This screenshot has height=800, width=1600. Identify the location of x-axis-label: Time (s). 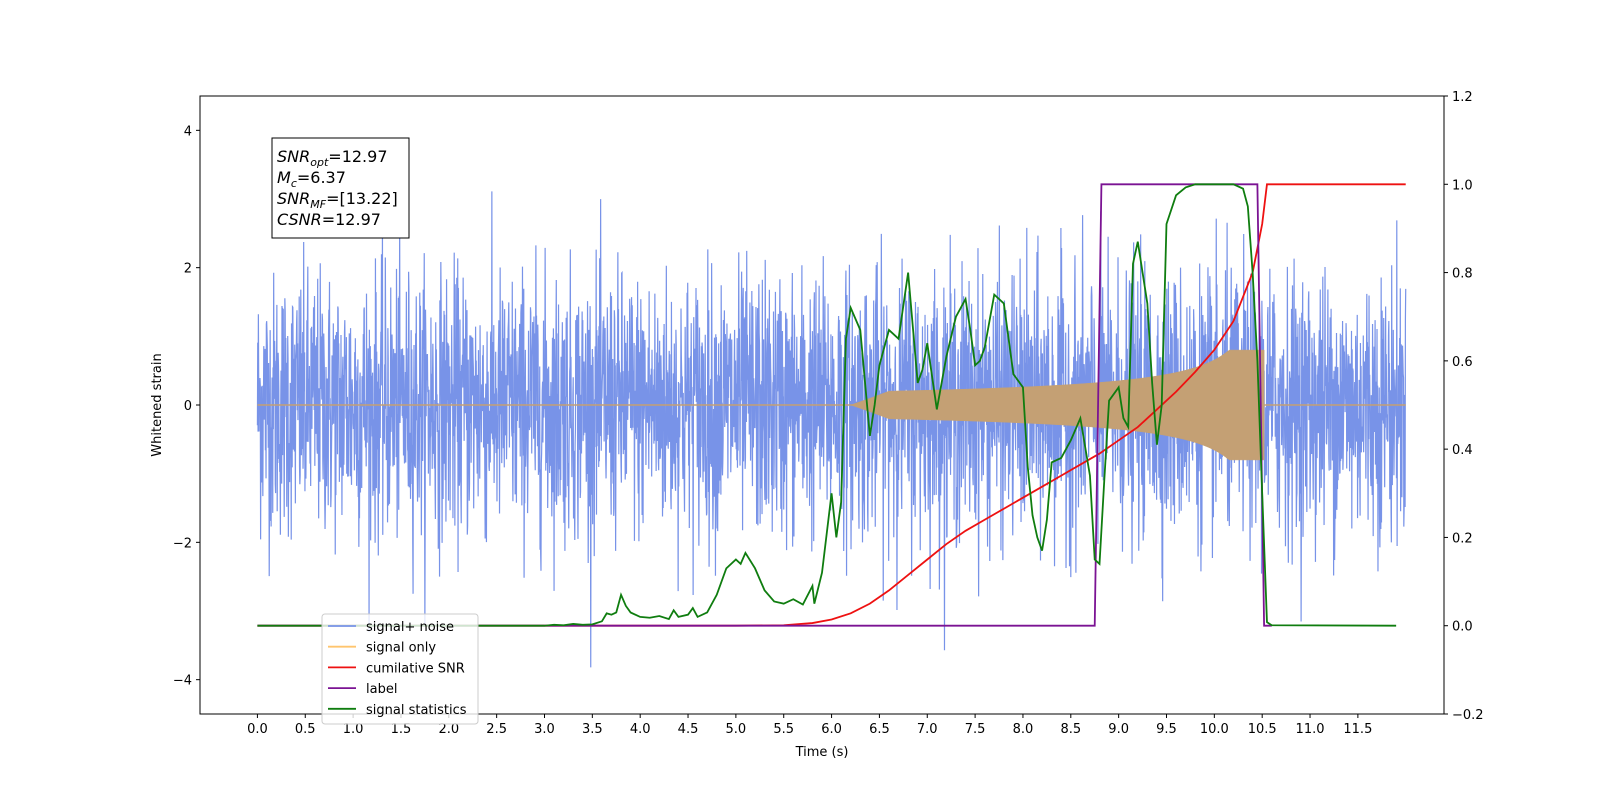
(822, 752).